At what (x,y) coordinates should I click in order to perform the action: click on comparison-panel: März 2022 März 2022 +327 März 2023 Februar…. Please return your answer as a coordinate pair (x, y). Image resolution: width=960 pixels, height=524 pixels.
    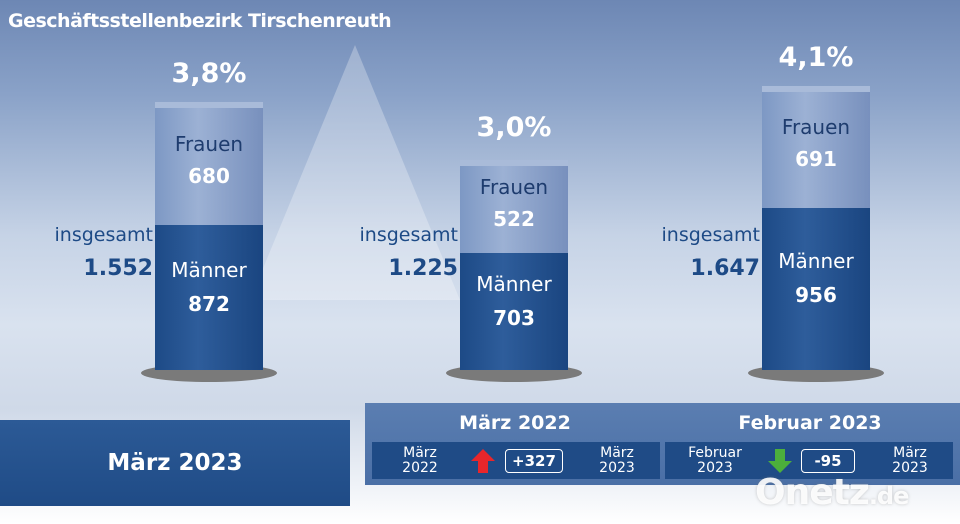
    Looking at the image, I should click on (662, 444).